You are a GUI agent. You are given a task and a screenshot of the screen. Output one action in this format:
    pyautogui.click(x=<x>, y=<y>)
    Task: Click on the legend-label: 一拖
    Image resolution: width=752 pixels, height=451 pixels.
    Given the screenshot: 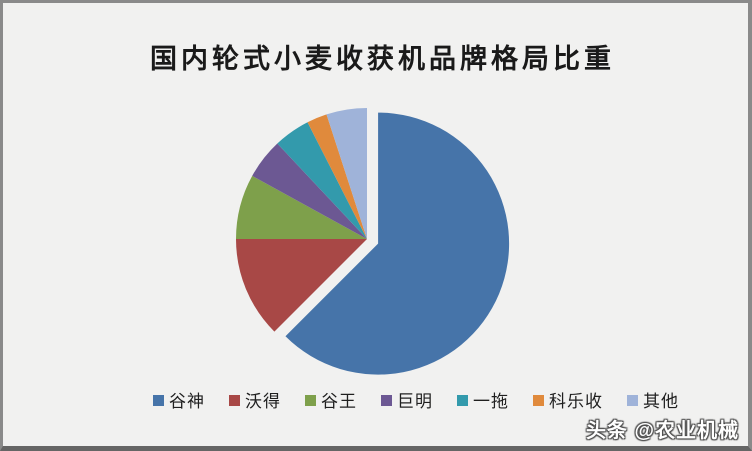 What is the action you would take?
    pyautogui.click(x=491, y=401)
    